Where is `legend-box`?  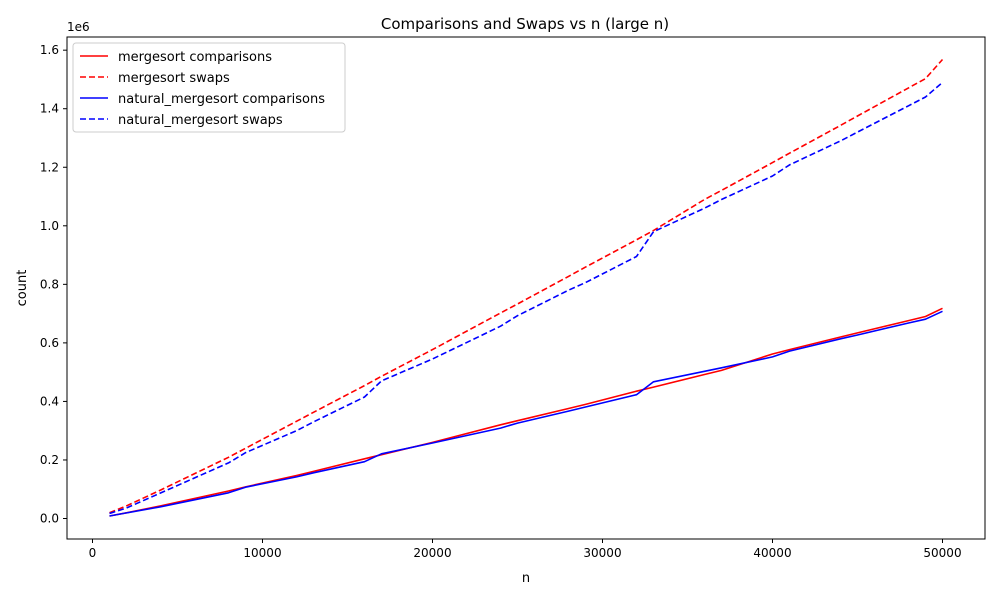 legend-box is located at coordinates (209, 87).